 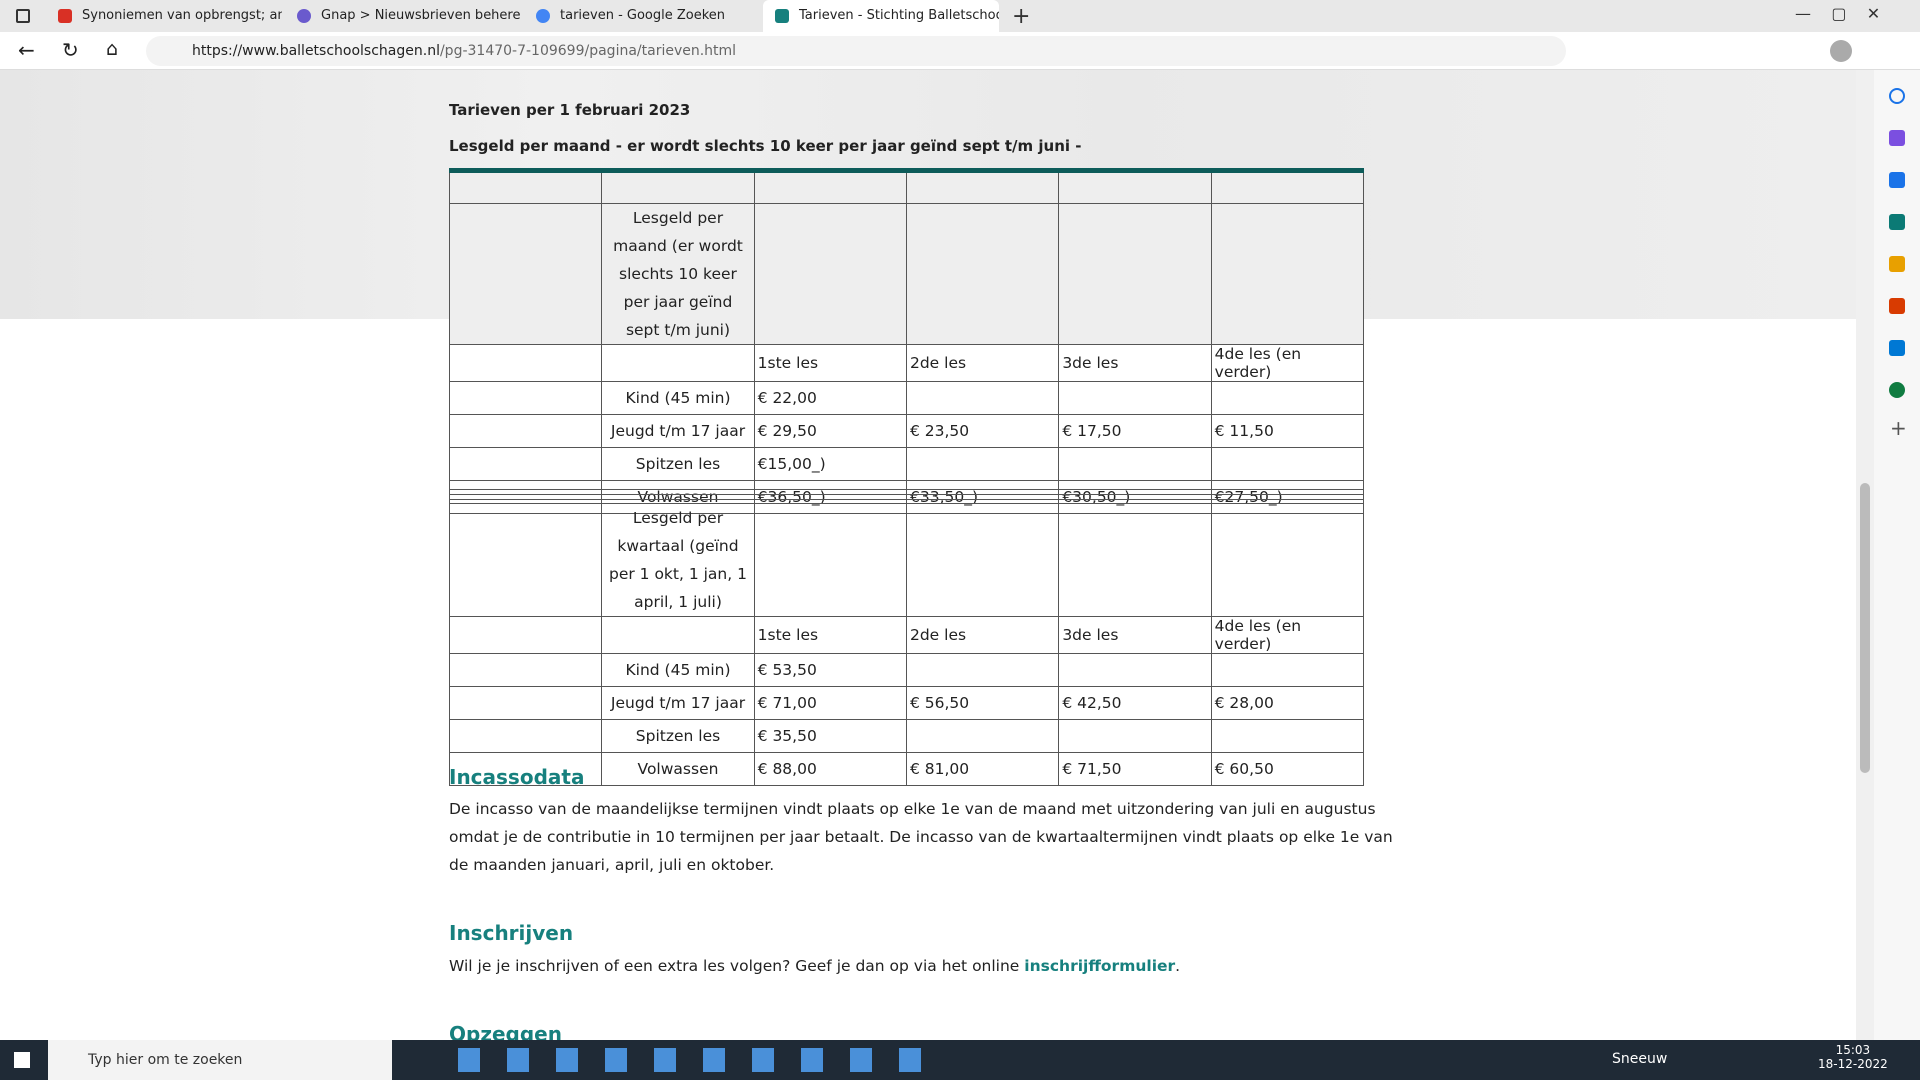 I want to click on price-cell: € 23,50, so click(x=982, y=431).